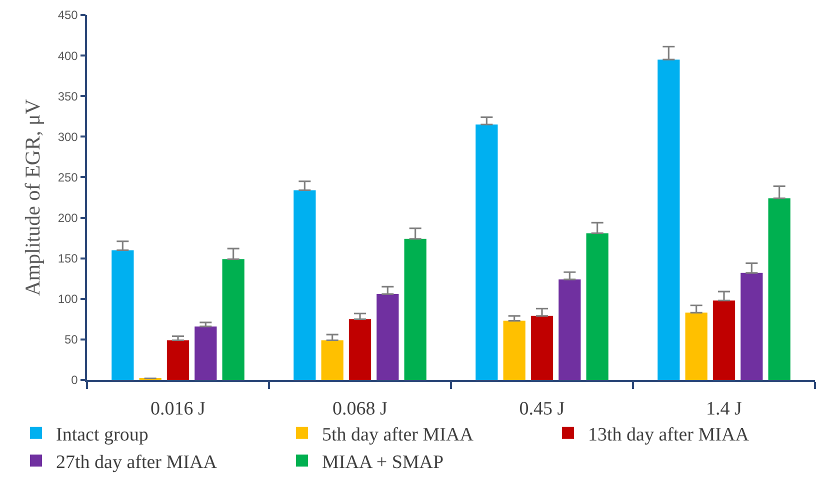 The height and width of the screenshot is (485, 820). I want to click on legend-label: 13th day after MIAA, so click(669, 435).